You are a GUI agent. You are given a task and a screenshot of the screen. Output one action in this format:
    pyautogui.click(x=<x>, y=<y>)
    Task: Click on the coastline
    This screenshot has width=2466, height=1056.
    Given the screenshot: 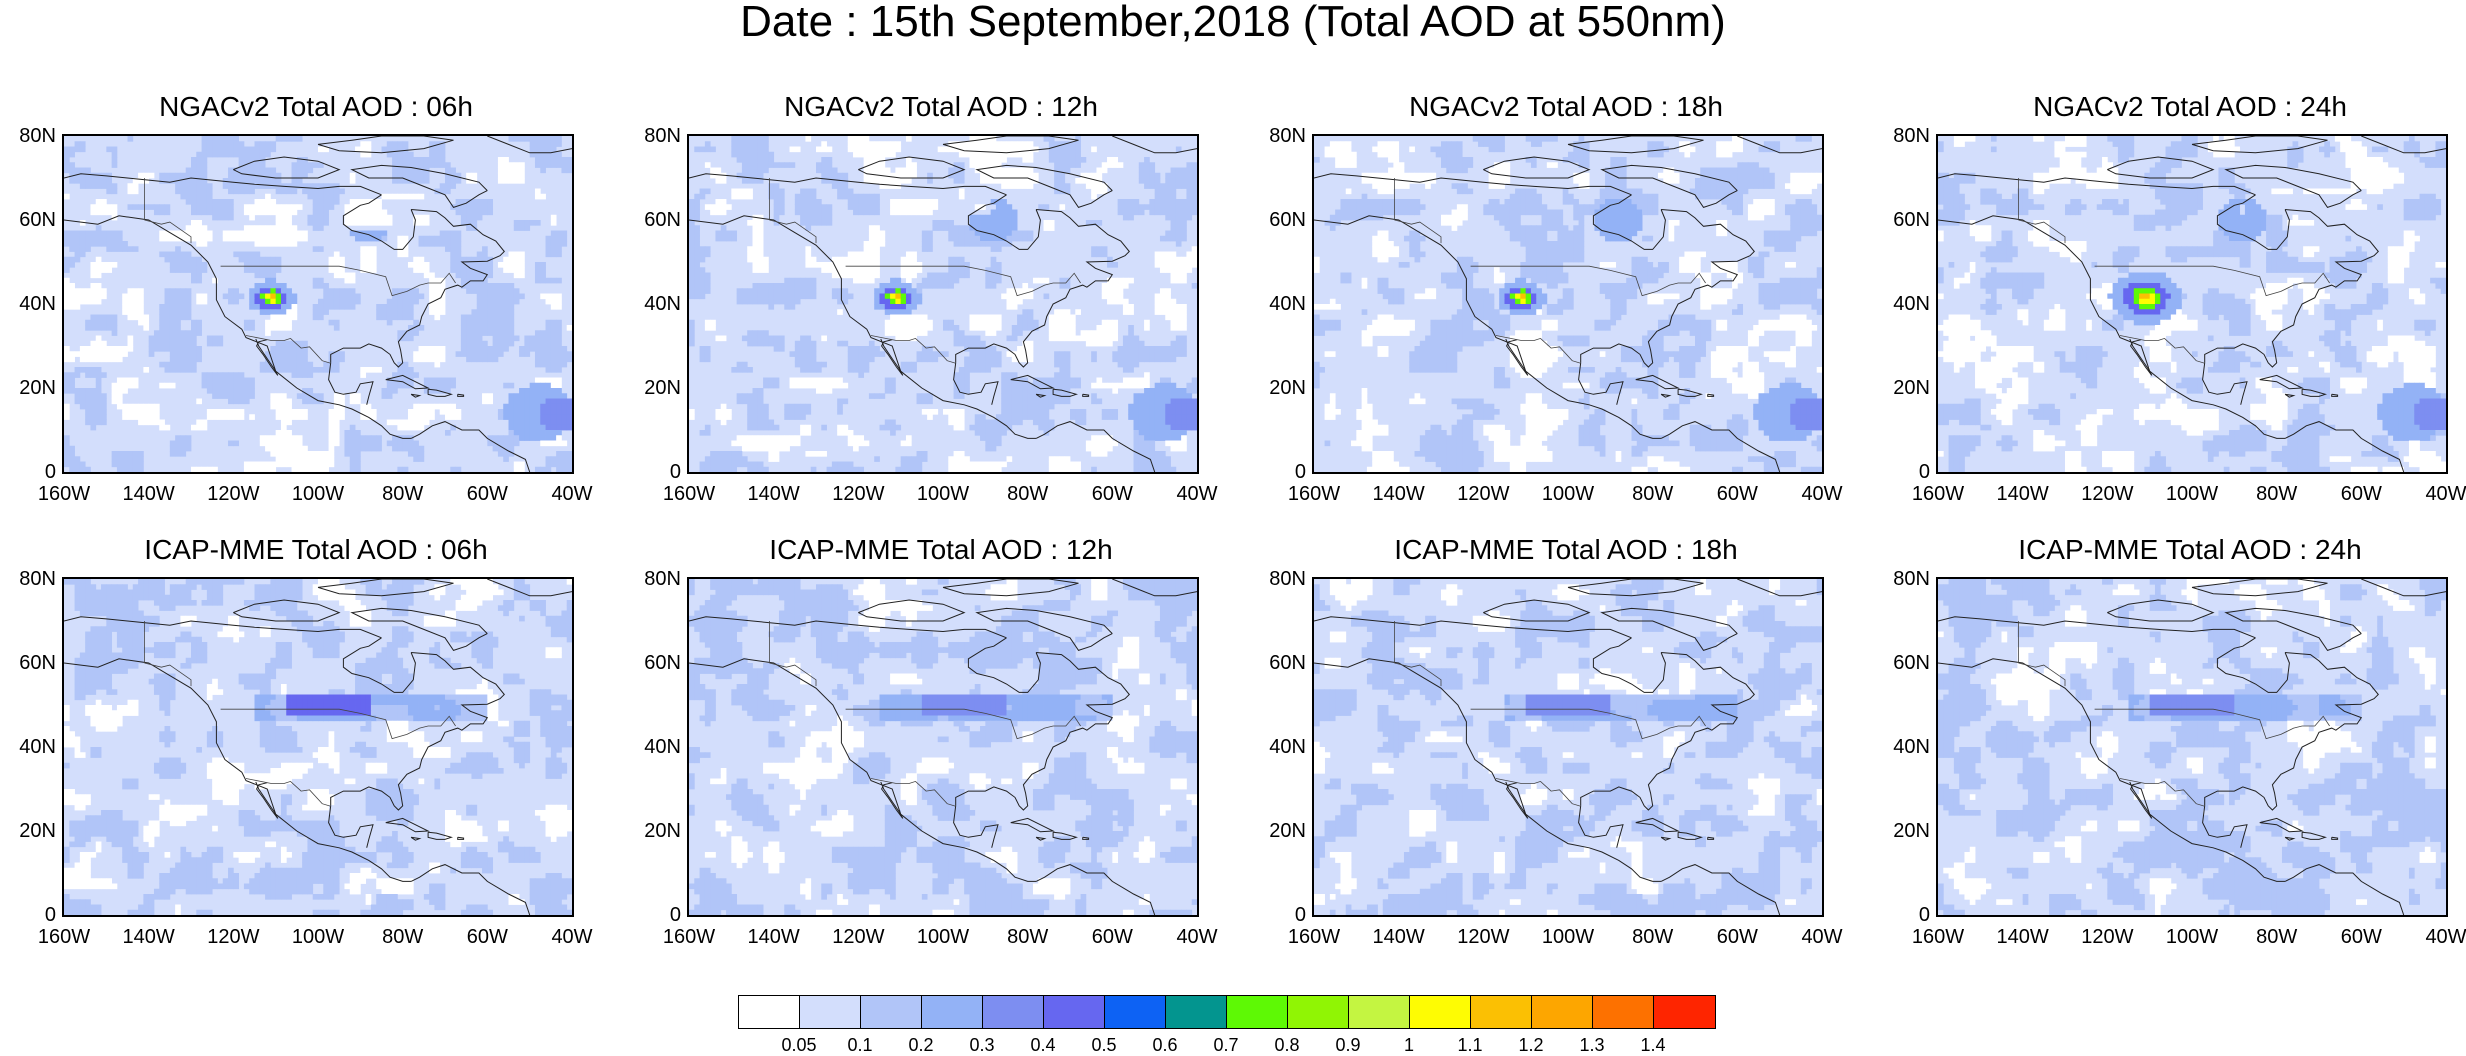 What is the action you would take?
    pyautogui.click(x=440, y=392)
    